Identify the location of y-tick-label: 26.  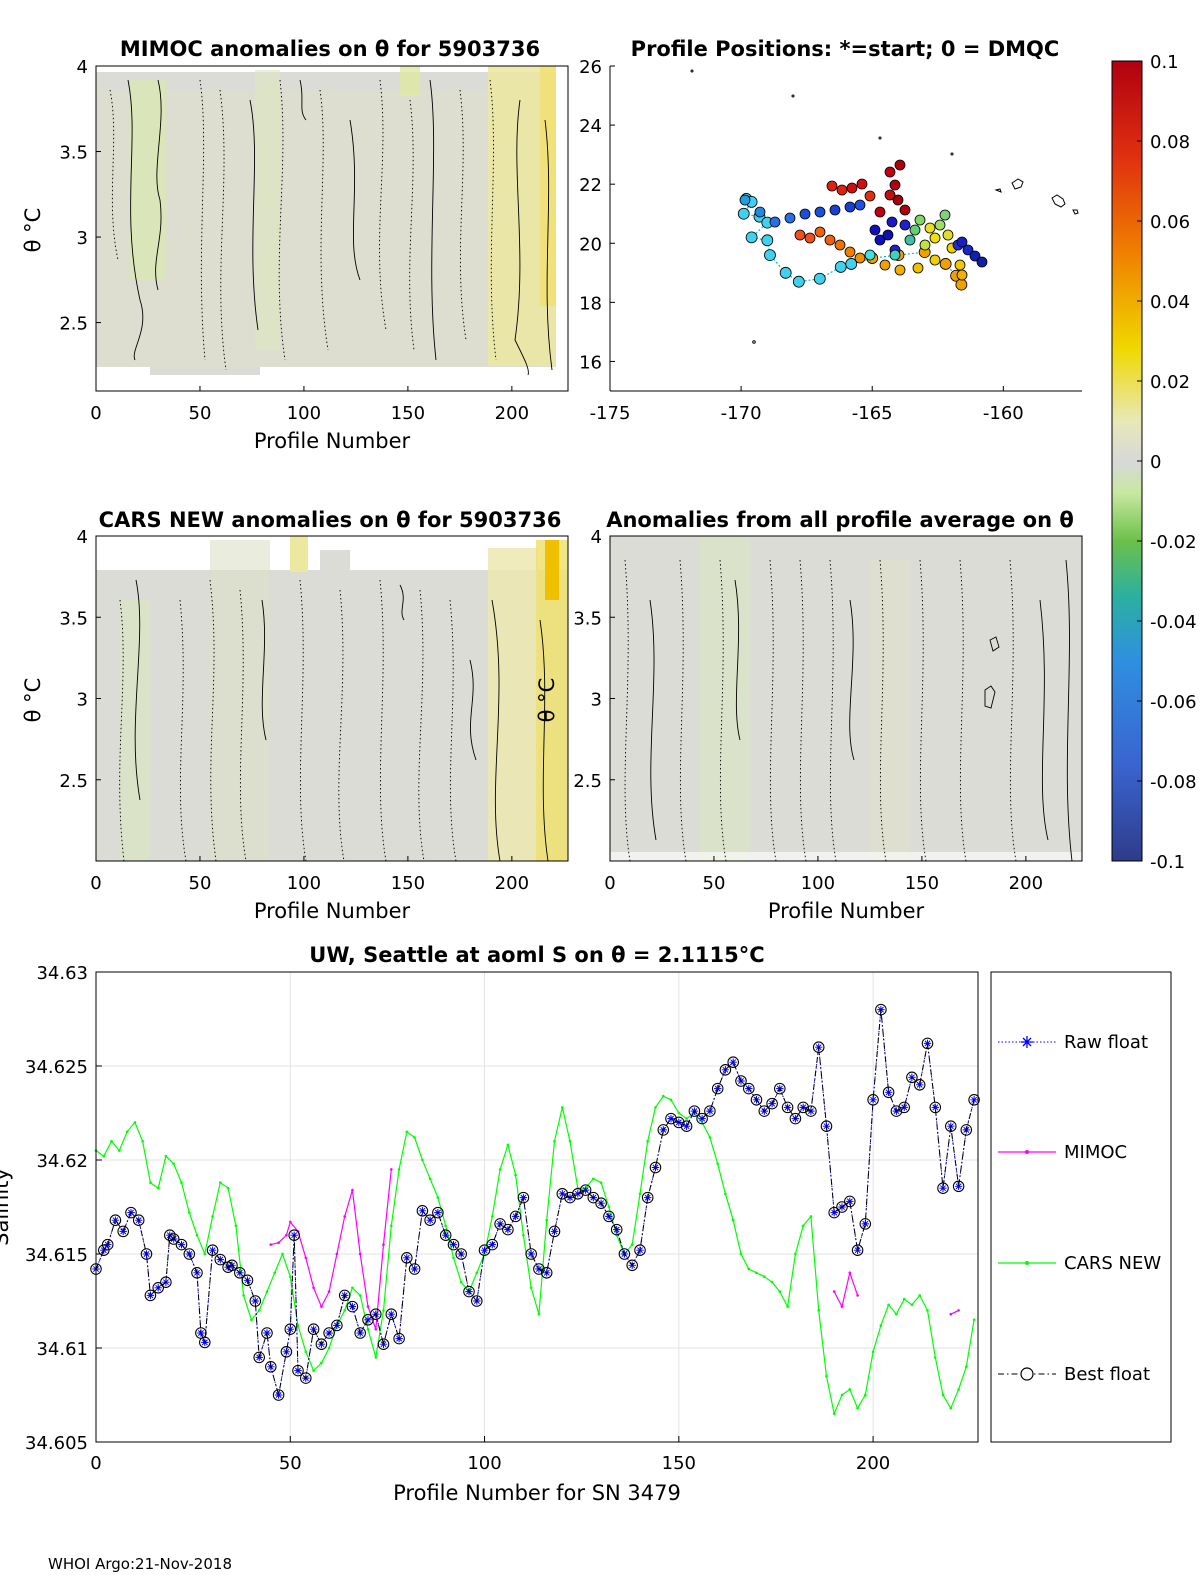
(590, 67).